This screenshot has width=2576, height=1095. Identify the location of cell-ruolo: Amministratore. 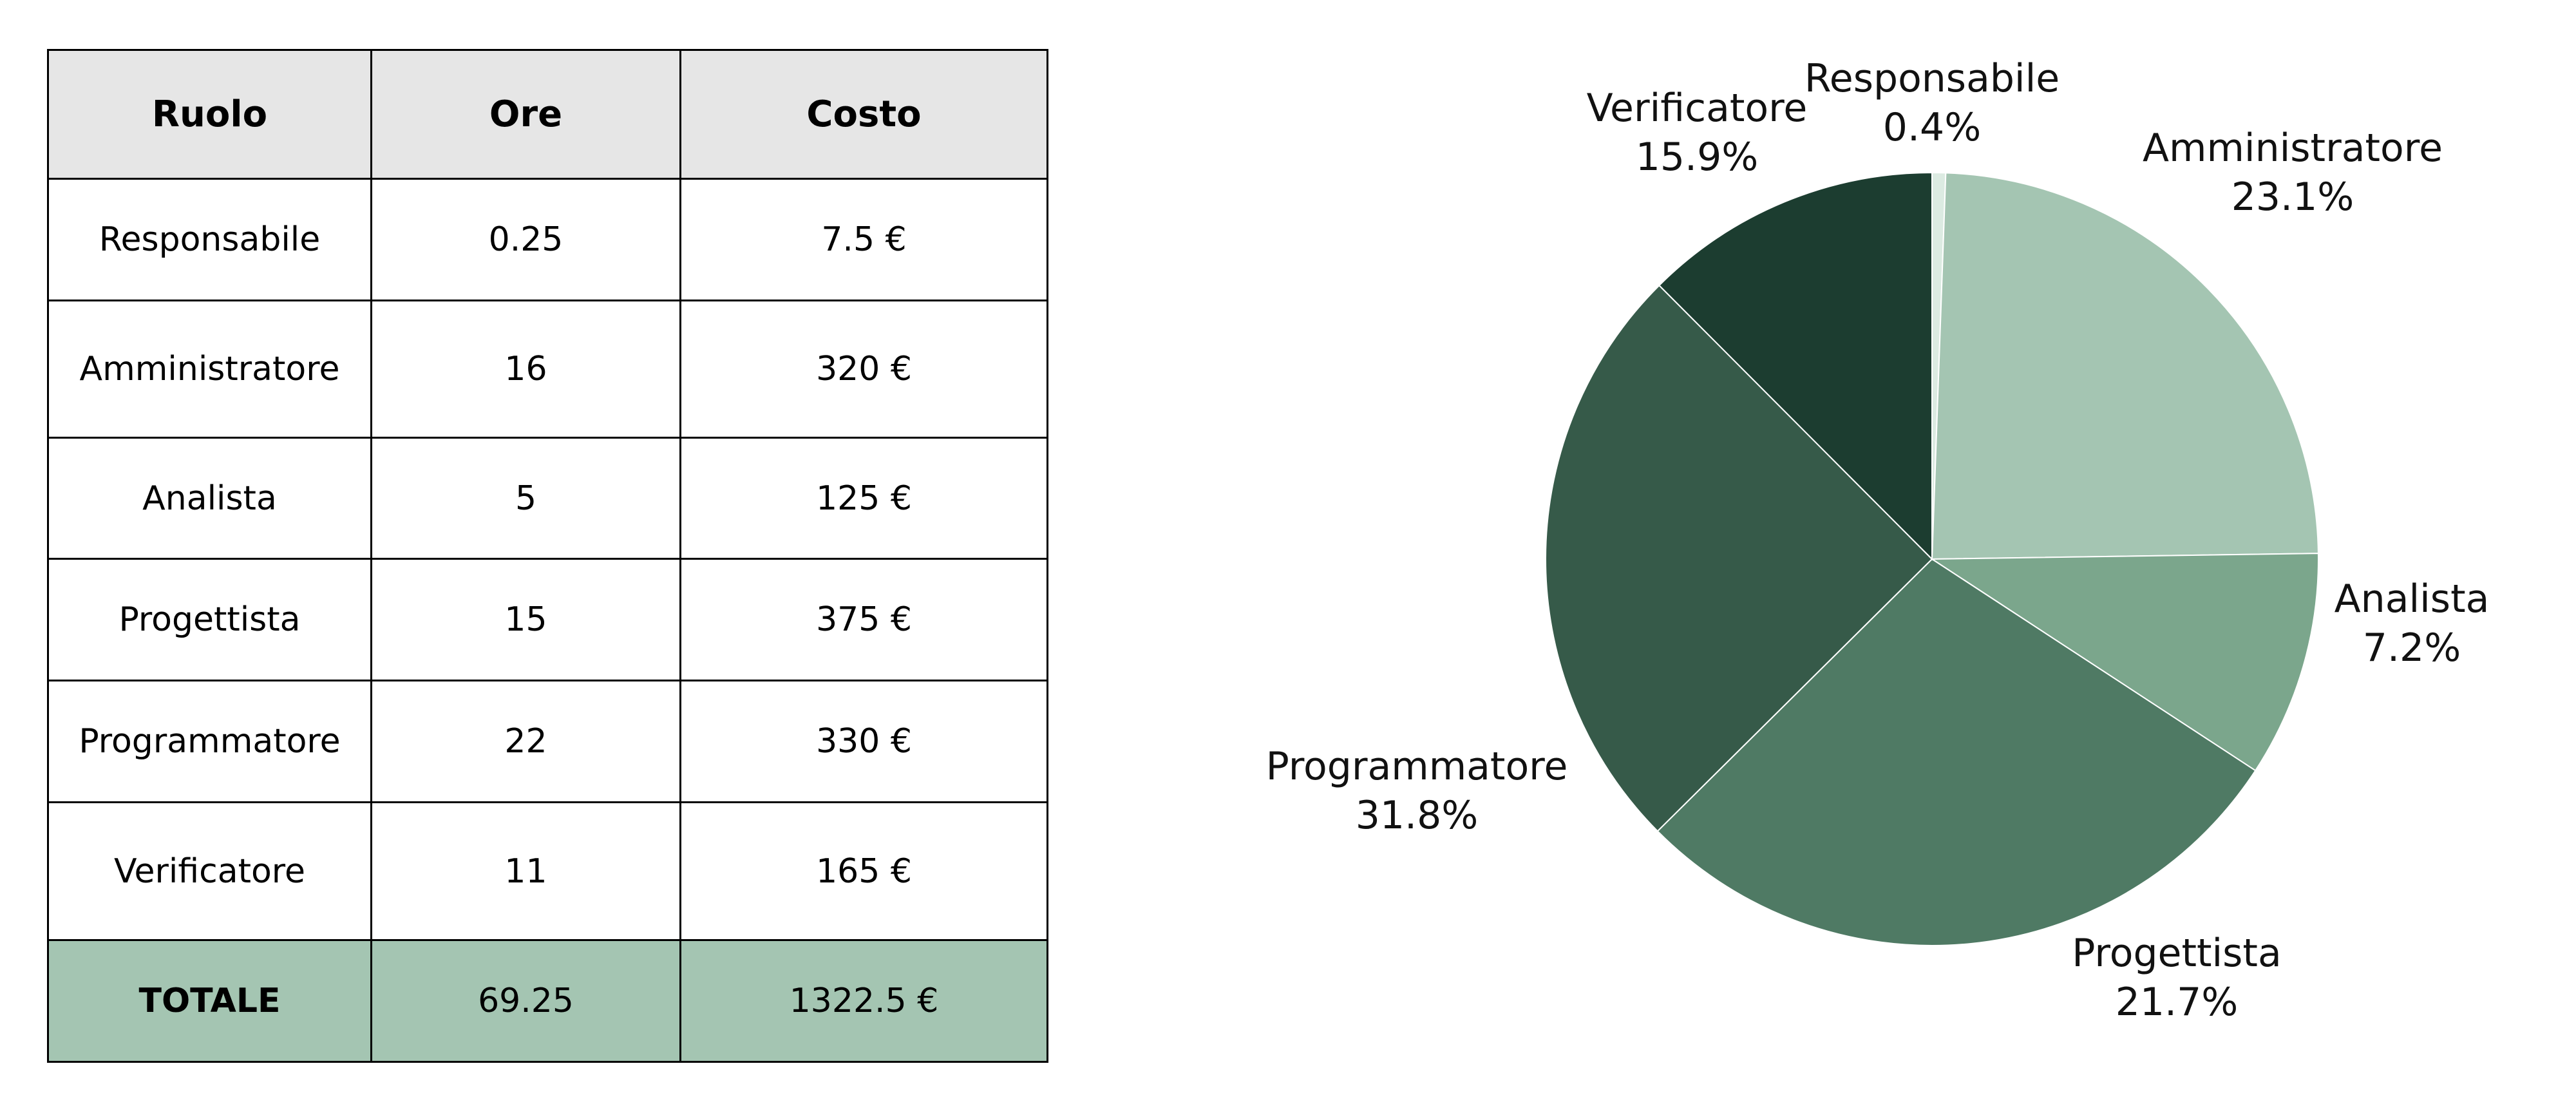
(209, 369).